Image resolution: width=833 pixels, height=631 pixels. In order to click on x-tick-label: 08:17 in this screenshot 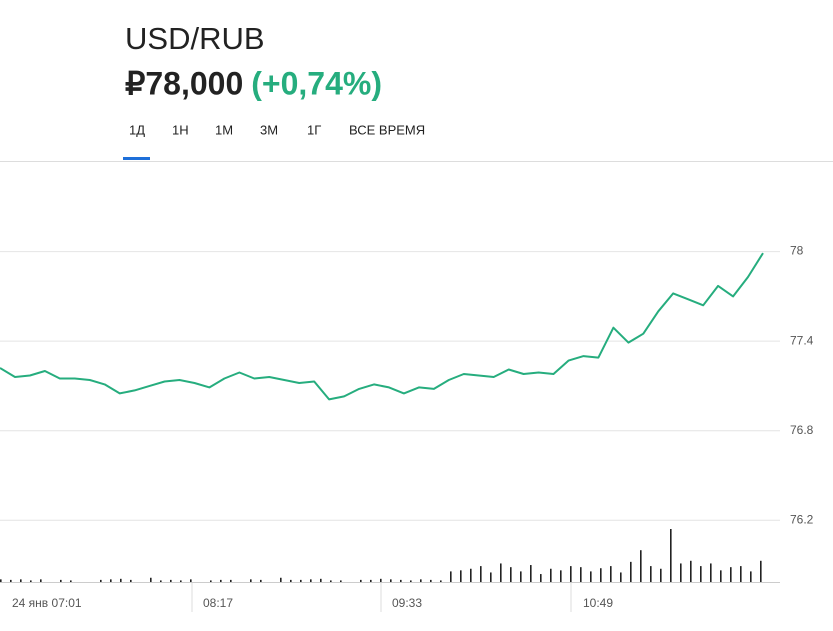, I will do `click(218, 603)`.